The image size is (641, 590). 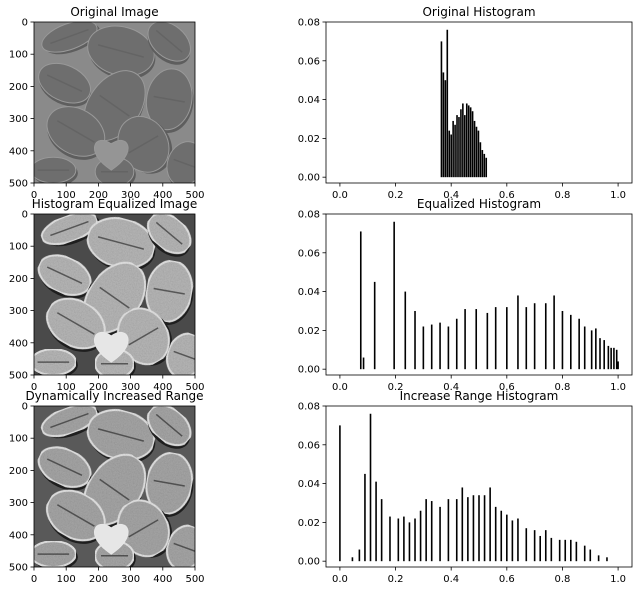 What do you see at coordinates (479, 204) in the screenshot?
I see `histogram-title-2: Equalized Histogram` at bounding box center [479, 204].